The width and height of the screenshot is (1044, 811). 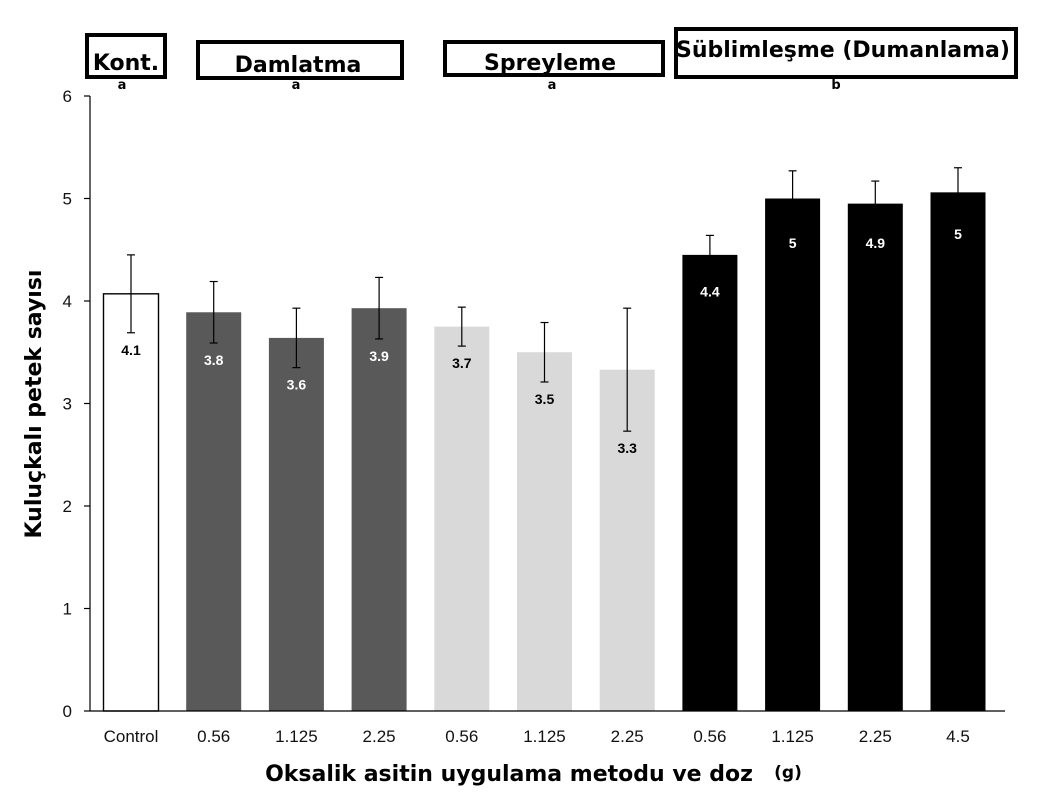 What do you see at coordinates (67, 199) in the screenshot?
I see `y-tick-label: 5` at bounding box center [67, 199].